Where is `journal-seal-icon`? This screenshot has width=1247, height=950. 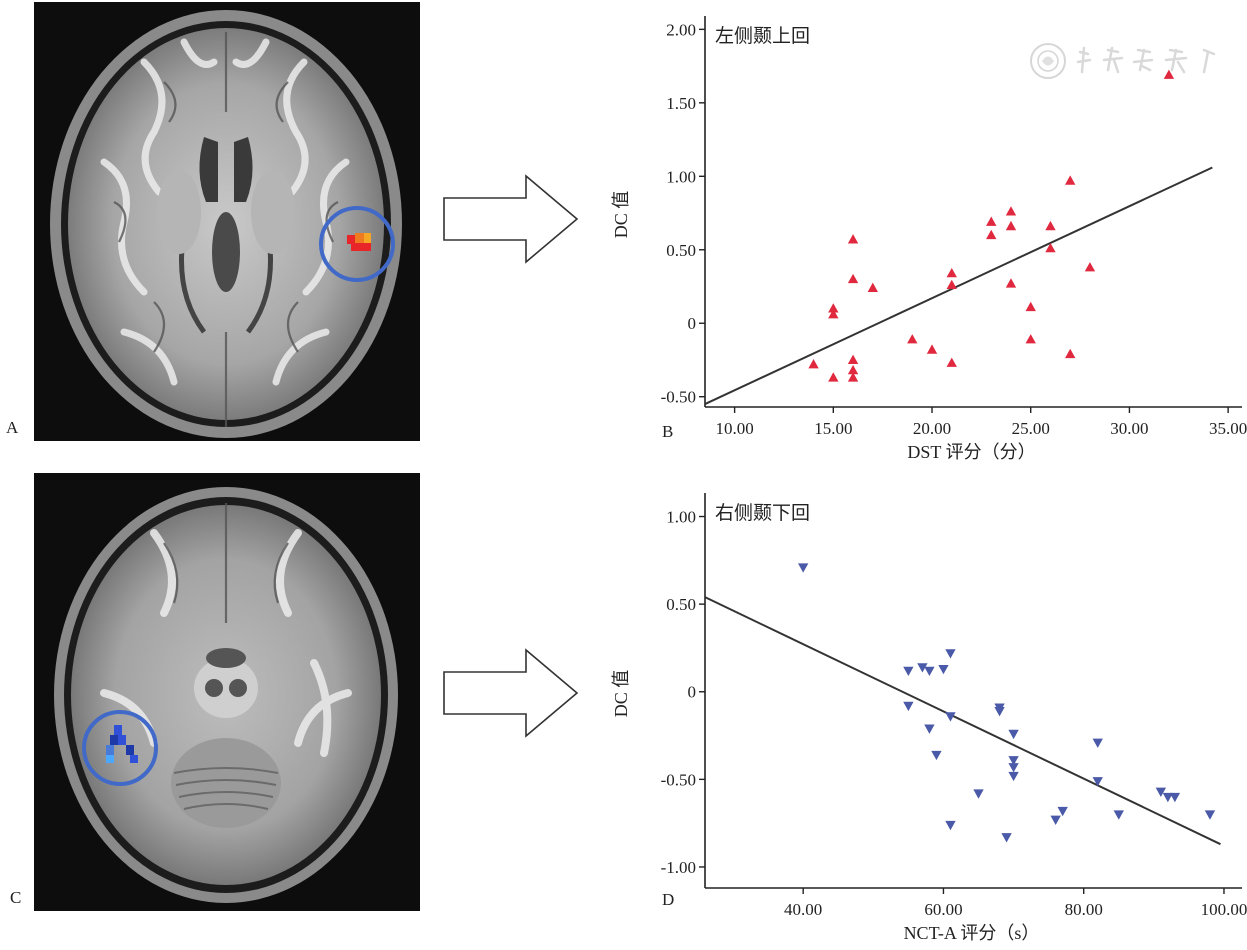
journal-seal-icon is located at coordinates (1123, 61).